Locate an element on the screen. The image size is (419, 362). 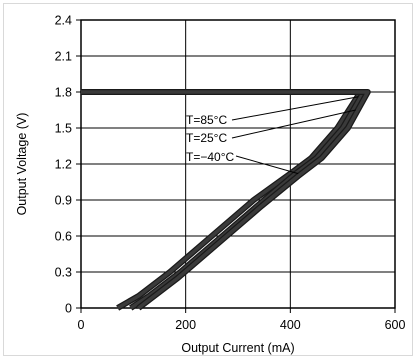
x-tick-label: 600 is located at coordinates (395, 325).